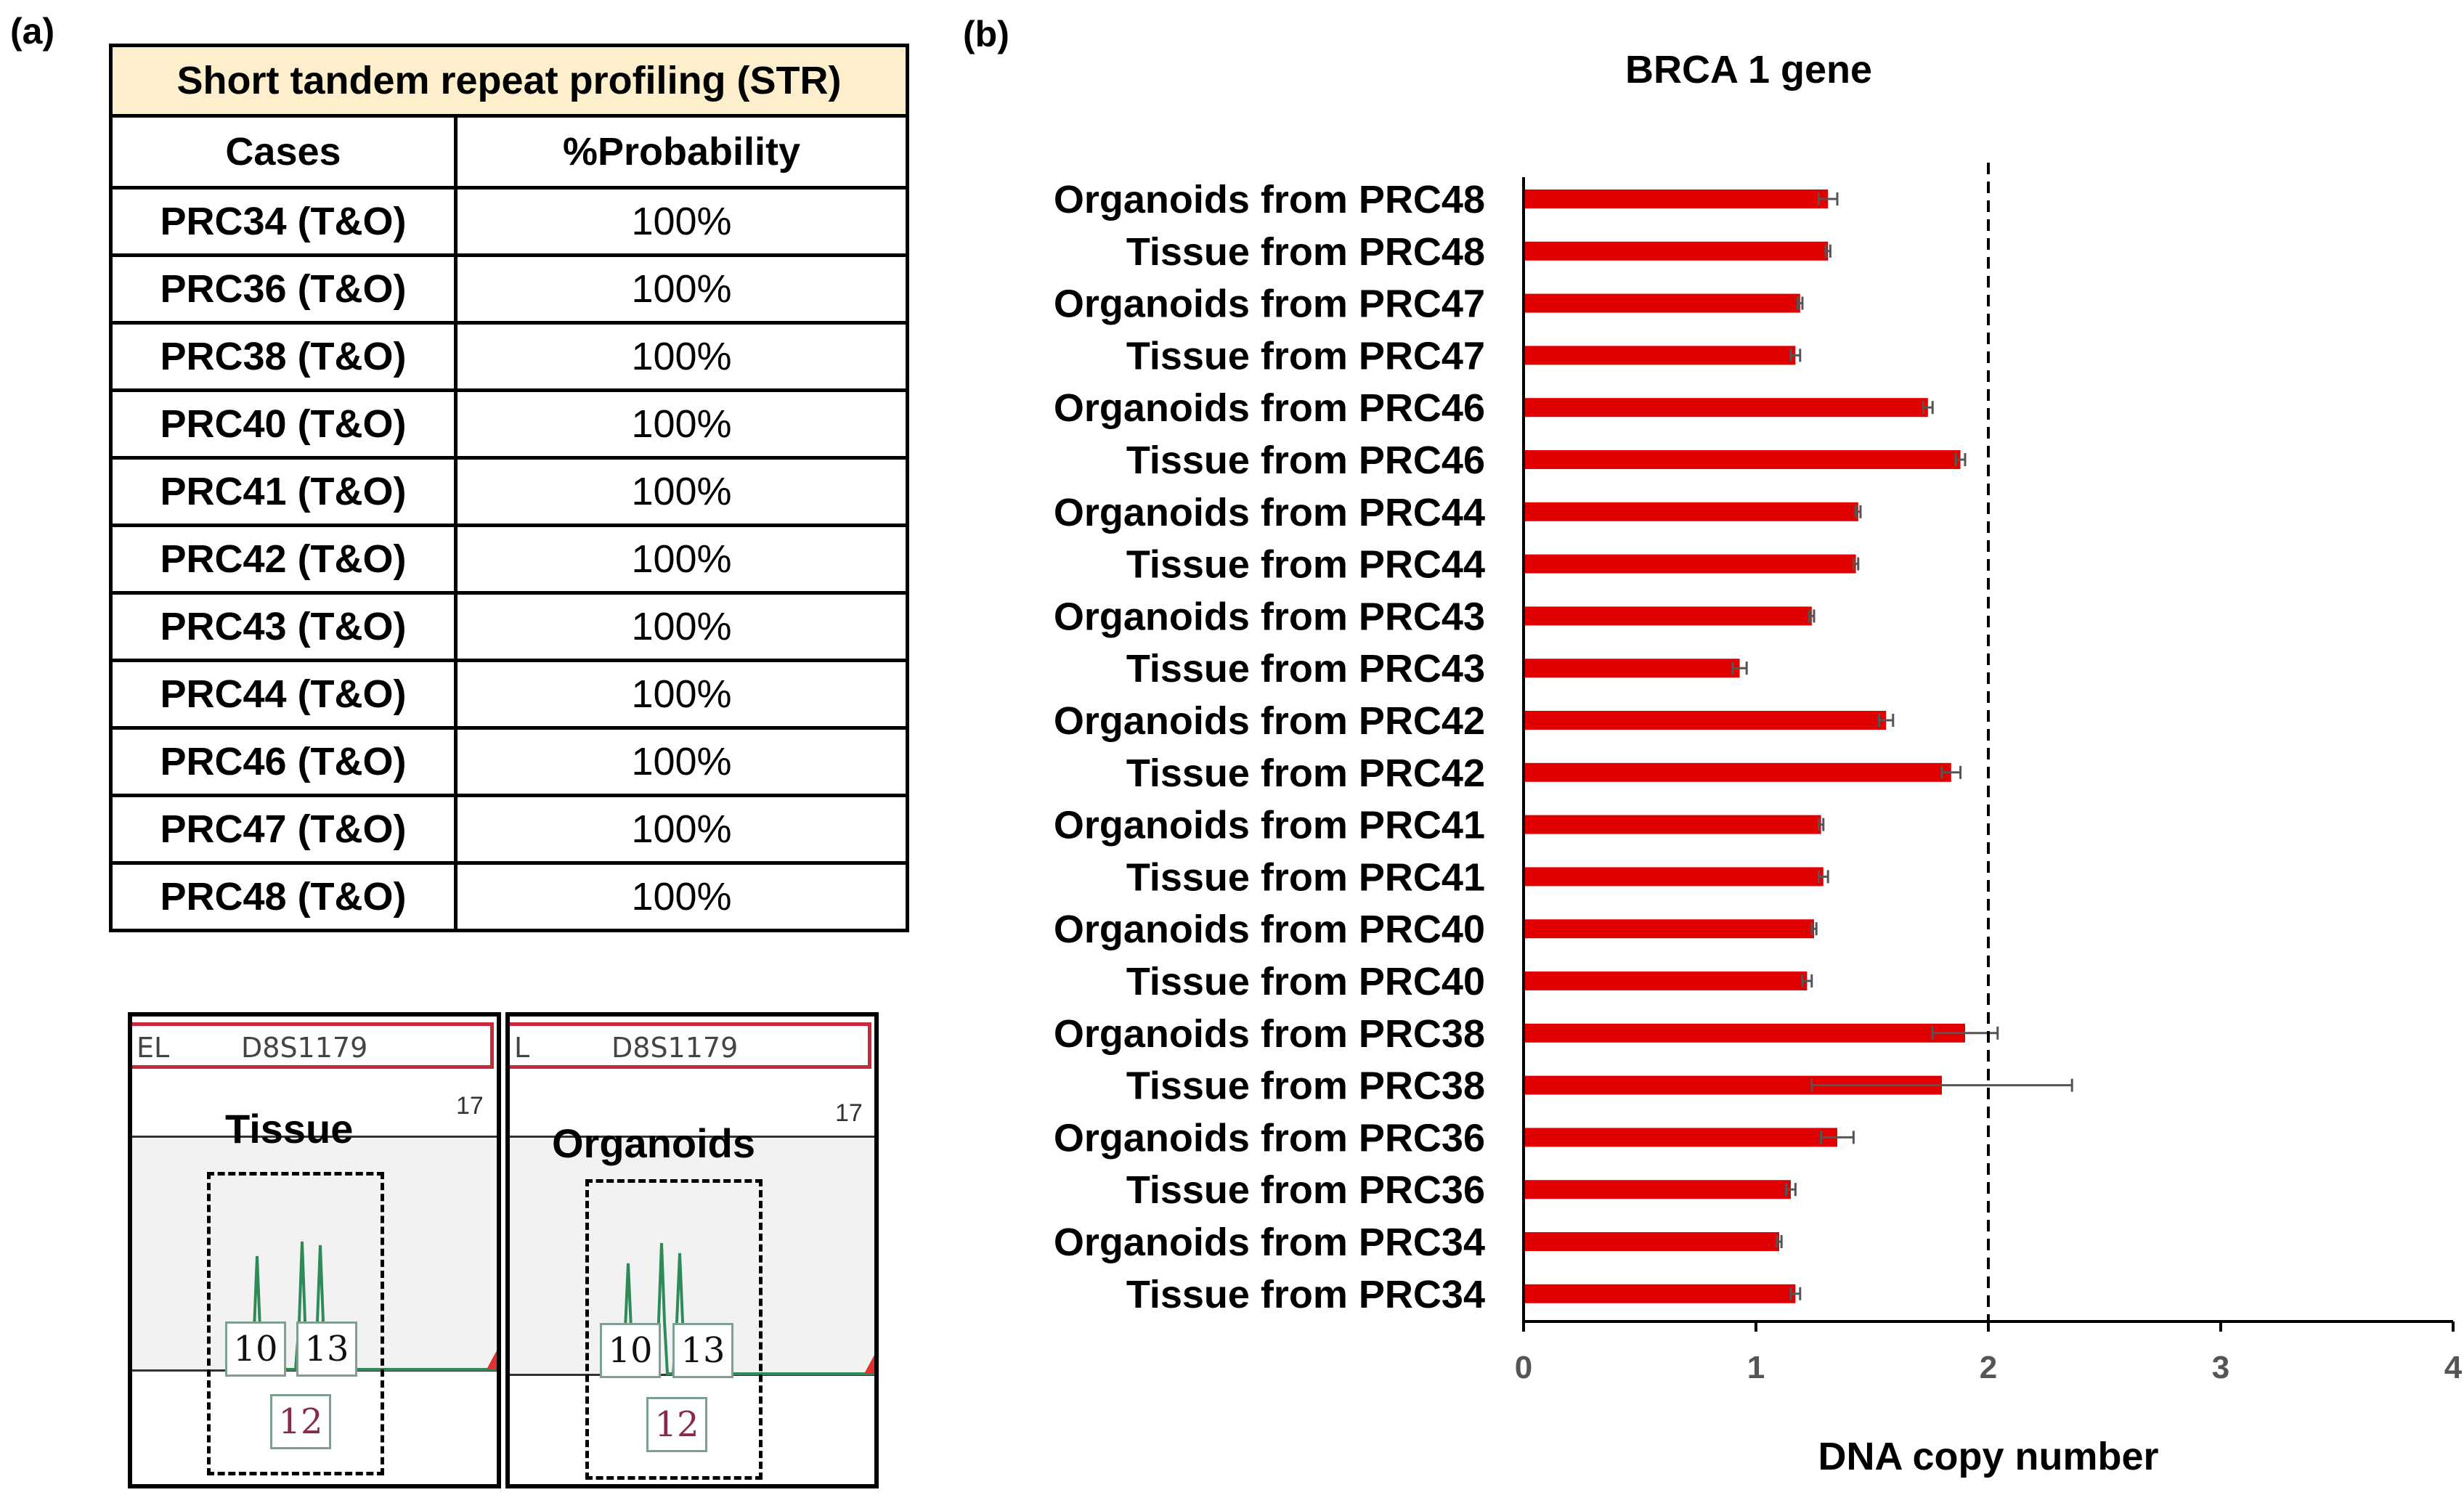 The width and height of the screenshot is (2464, 1503). What do you see at coordinates (1269, 304) in the screenshot?
I see `category-label: Organoids from PRC47` at bounding box center [1269, 304].